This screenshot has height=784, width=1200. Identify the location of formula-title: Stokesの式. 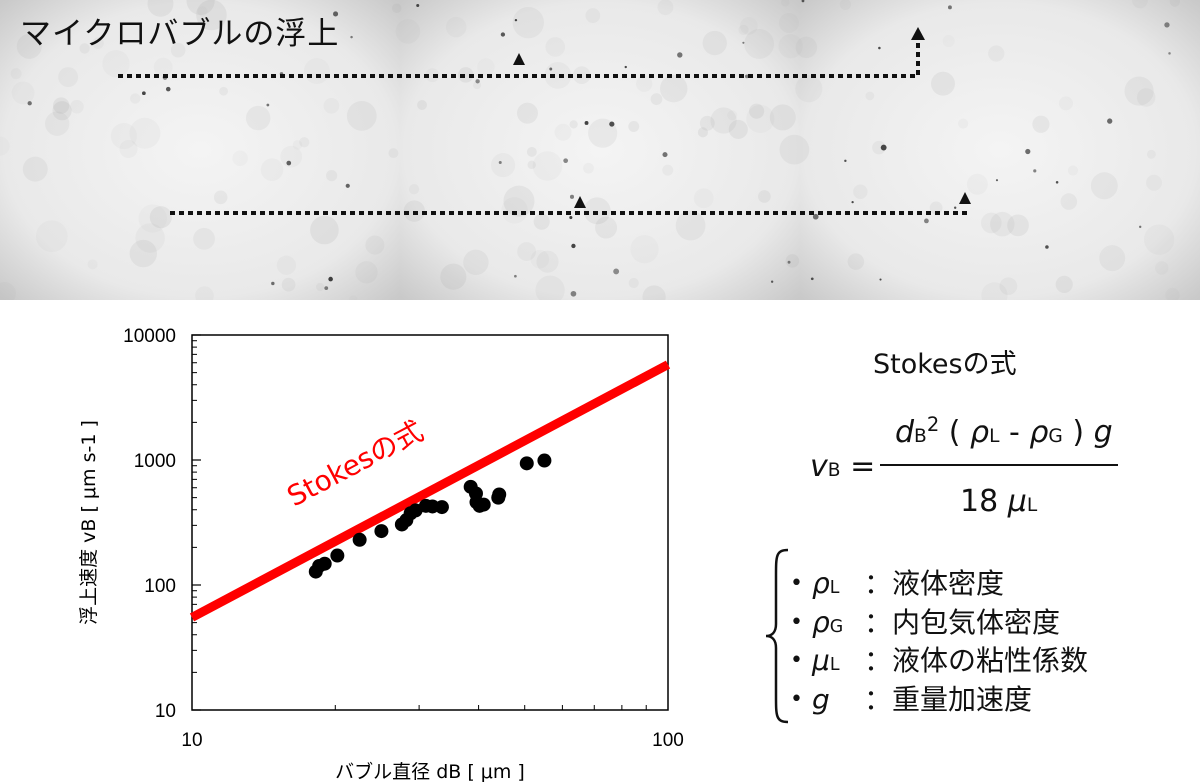
(945, 364).